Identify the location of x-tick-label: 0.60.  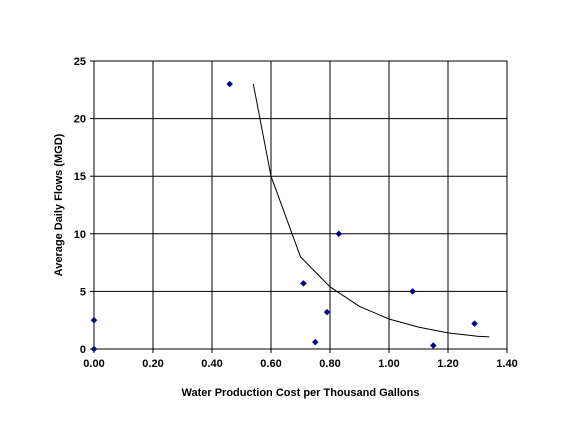
(270, 364).